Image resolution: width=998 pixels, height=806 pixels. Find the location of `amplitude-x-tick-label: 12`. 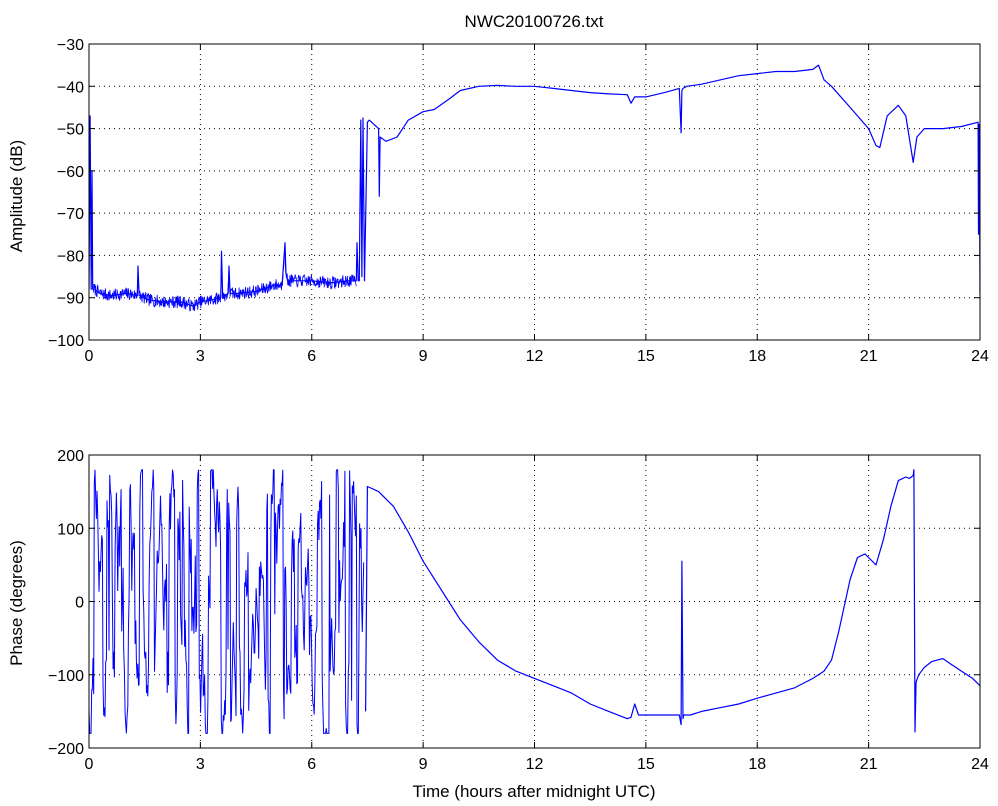

amplitude-x-tick-label: 12 is located at coordinates (535, 356).